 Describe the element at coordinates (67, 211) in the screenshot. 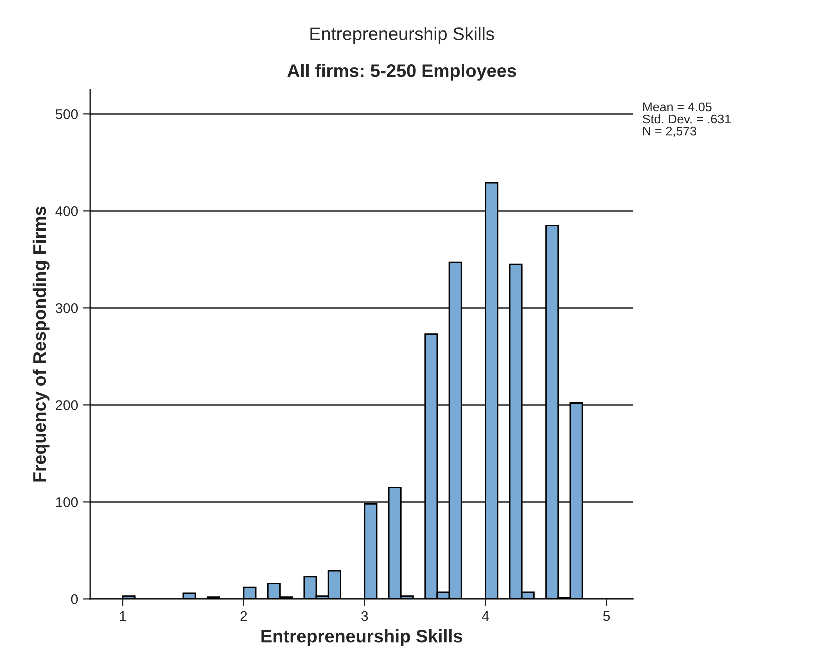

I see `y-tick-label: 400` at that location.